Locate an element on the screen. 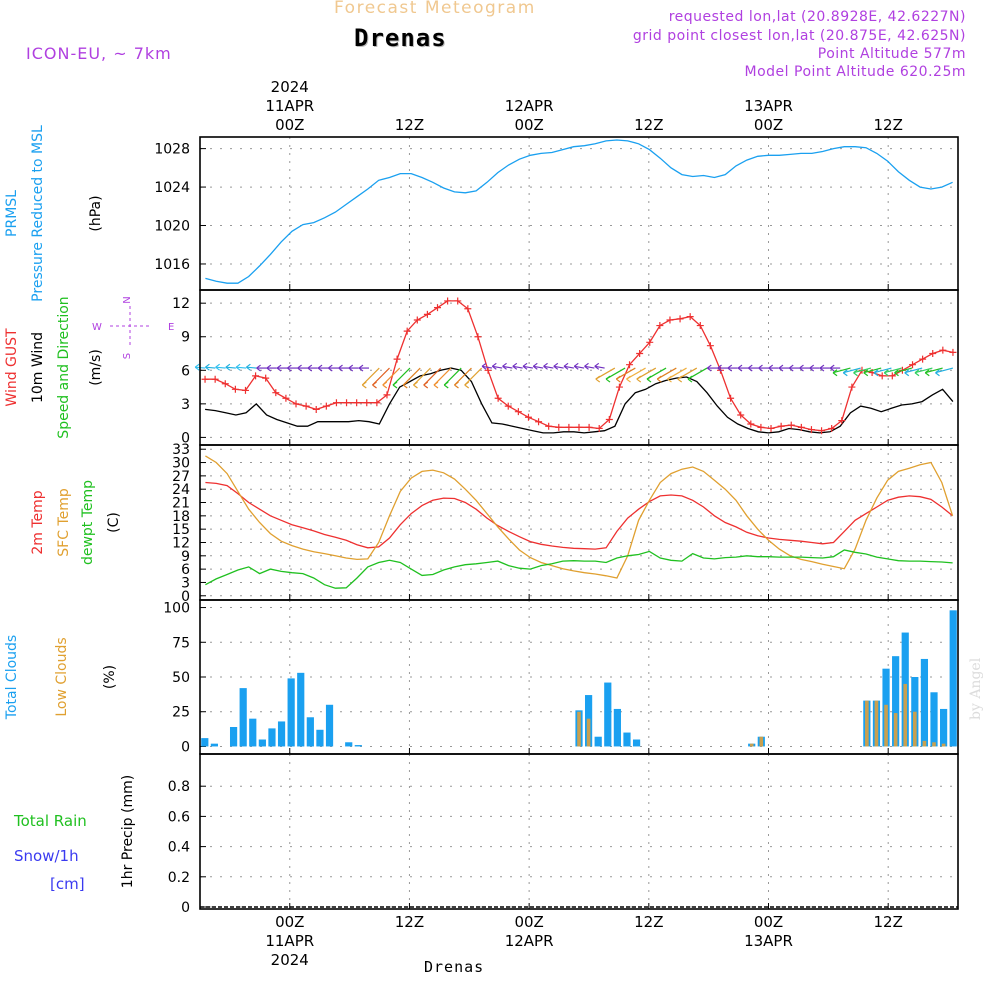  y-tick-label: 0.4 is located at coordinates (179, 848).